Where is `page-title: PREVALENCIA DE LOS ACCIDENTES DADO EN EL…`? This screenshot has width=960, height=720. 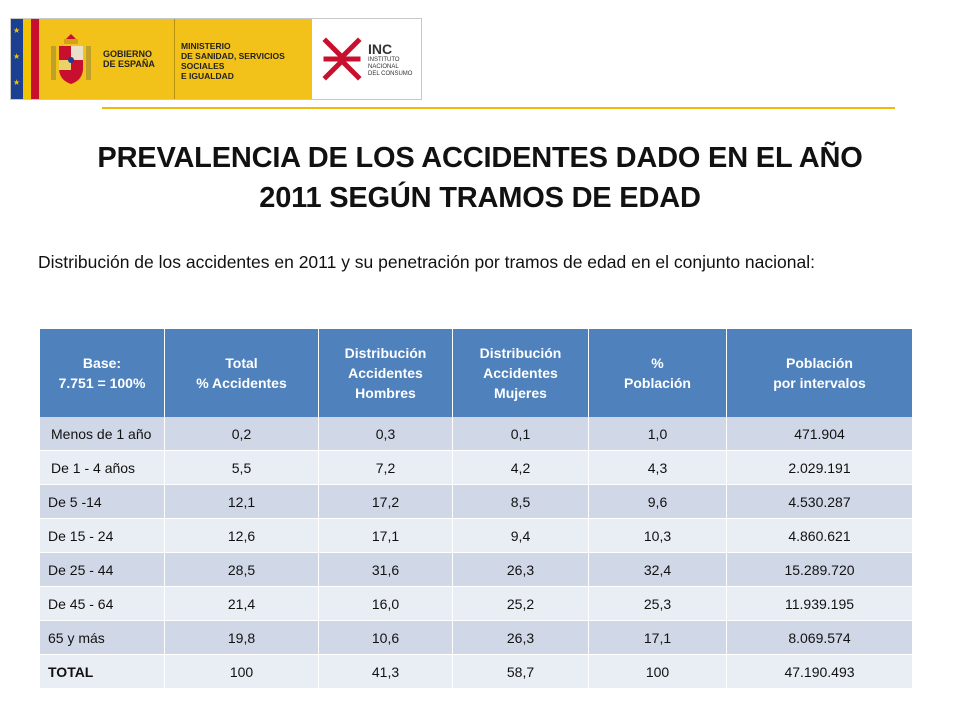 page-title: PREVALENCIA DE LOS ACCIDENTES DADO EN EL… is located at coordinates (480, 178).